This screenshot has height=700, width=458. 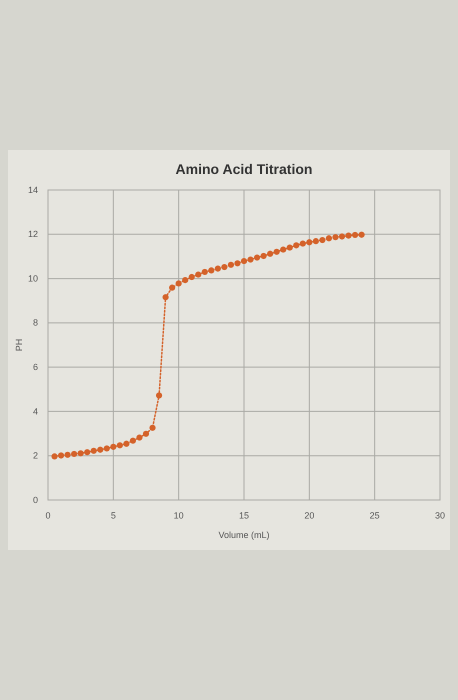 What do you see at coordinates (35, 411) in the screenshot?
I see `y-tick-label: 4` at bounding box center [35, 411].